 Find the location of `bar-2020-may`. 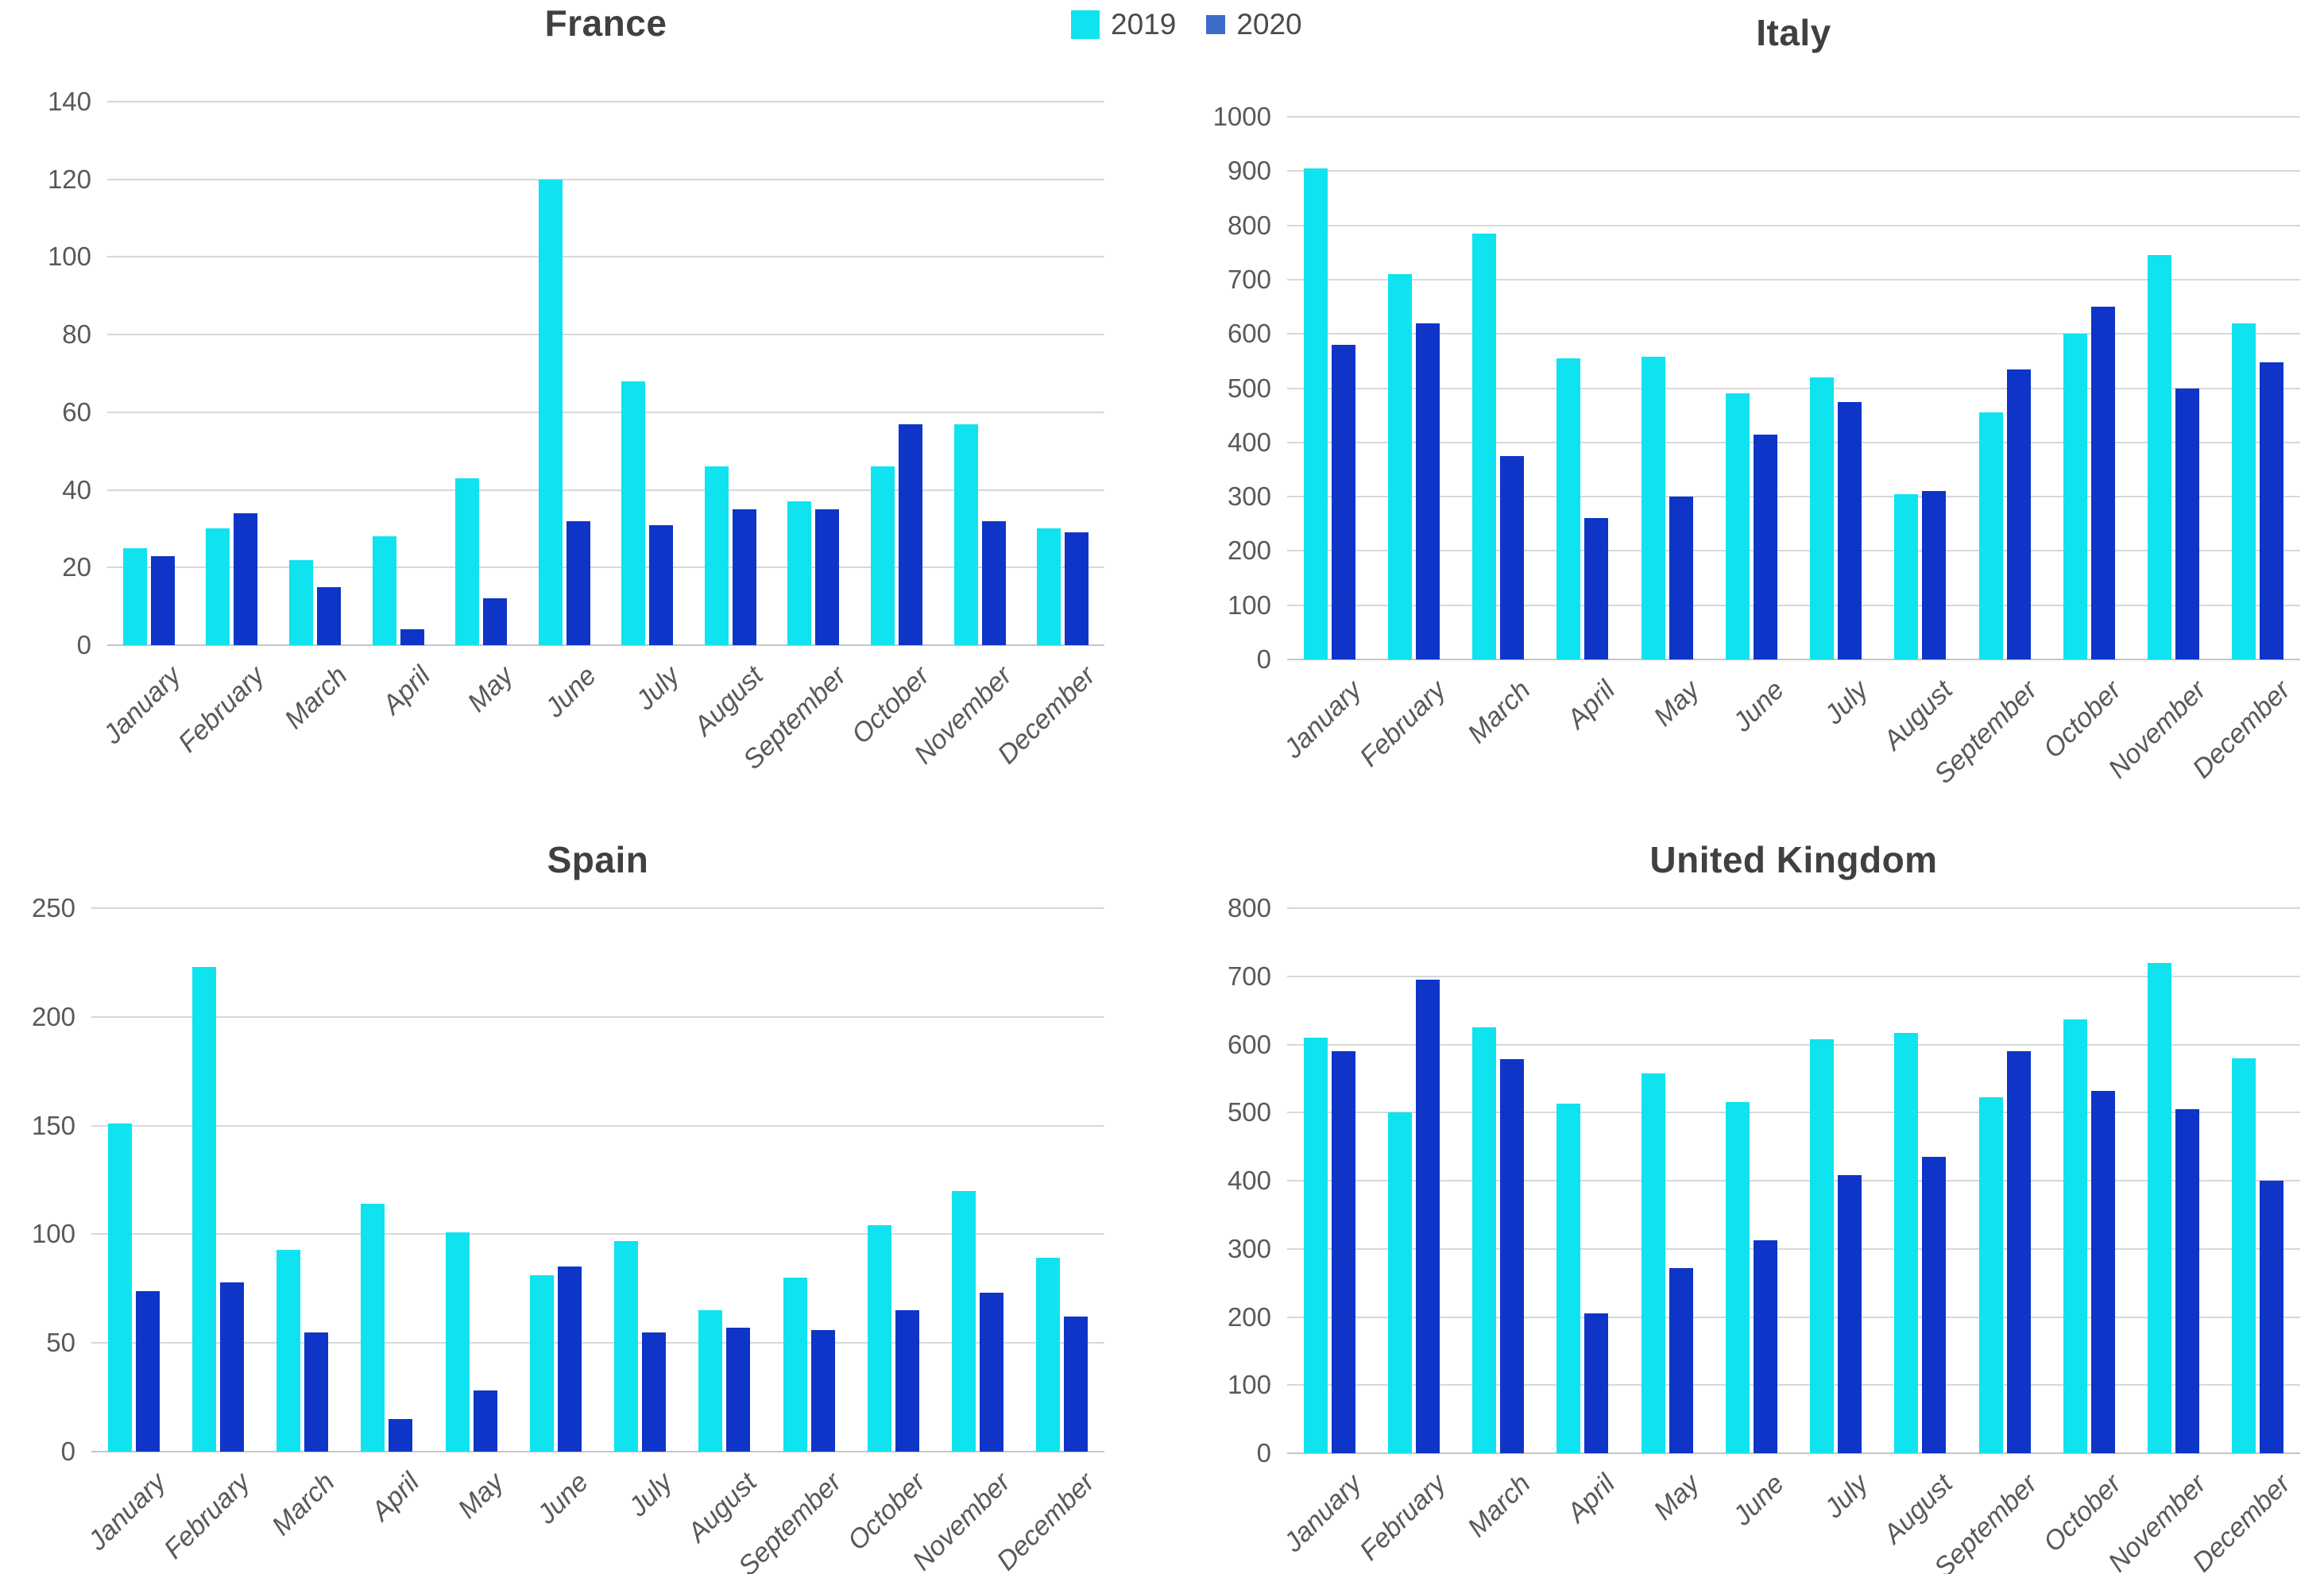

bar-2020-may is located at coordinates (1681, 578).